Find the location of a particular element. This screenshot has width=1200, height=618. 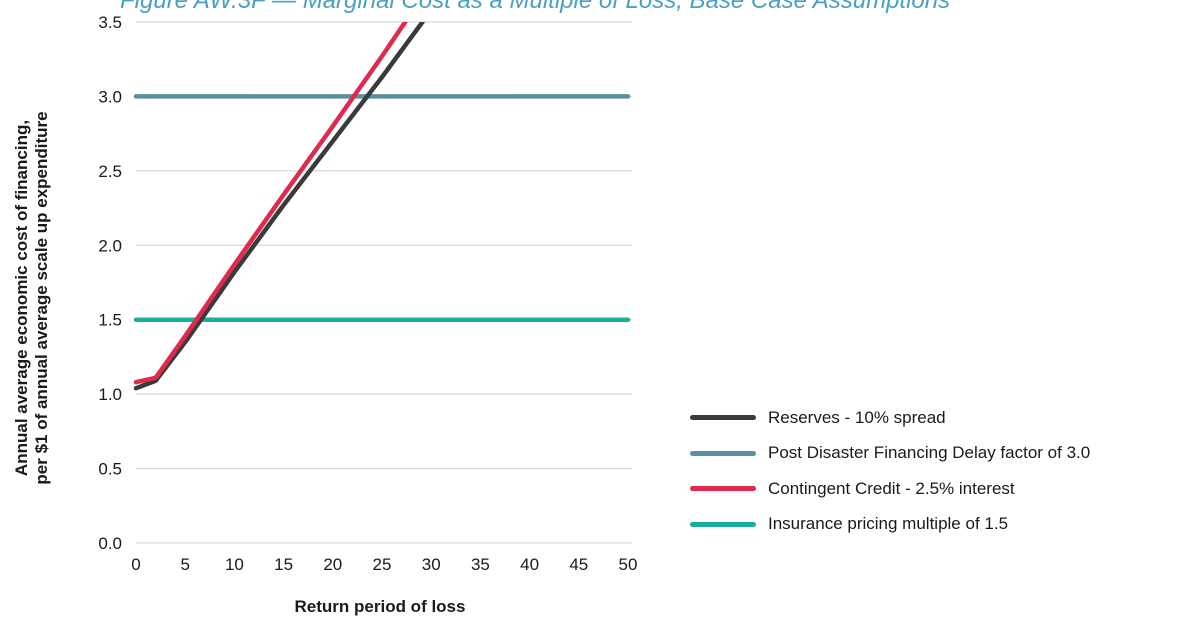

y-tick-label: 3.0 is located at coordinates (110, 96).